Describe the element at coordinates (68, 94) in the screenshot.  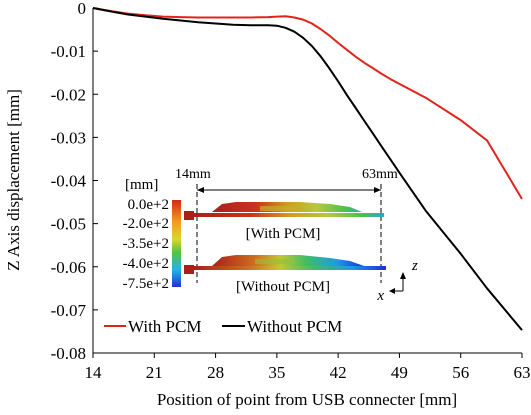
I see `y-tick-label: -0.02` at that location.